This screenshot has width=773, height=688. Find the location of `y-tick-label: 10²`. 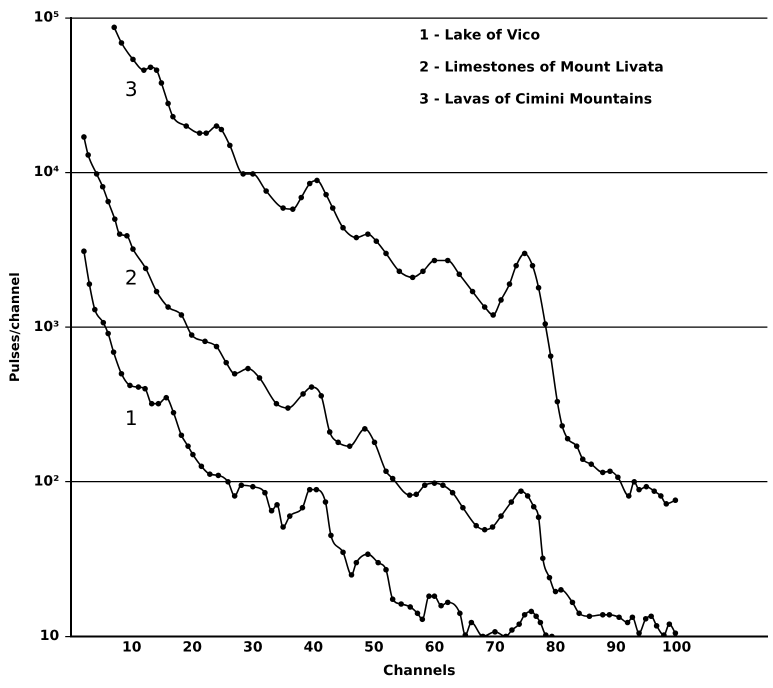

y-tick-label: 10² is located at coordinates (47, 481).